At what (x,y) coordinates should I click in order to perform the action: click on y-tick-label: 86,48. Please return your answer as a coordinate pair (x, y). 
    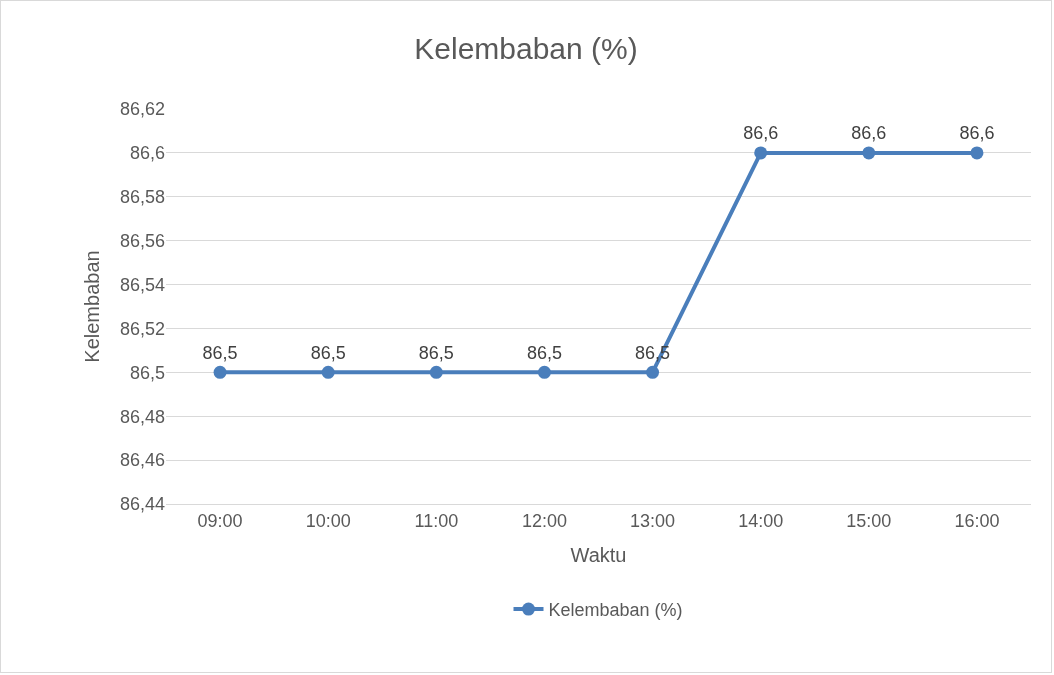
    Looking at the image, I should click on (142, 416).